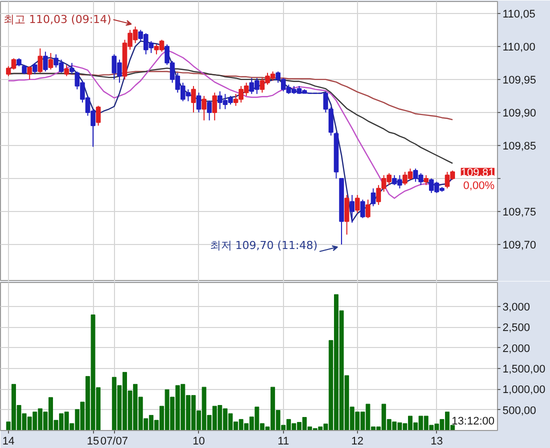 The image size is (550, 448). I want to click on y-tick-label: 3,000, so click(516, 307).